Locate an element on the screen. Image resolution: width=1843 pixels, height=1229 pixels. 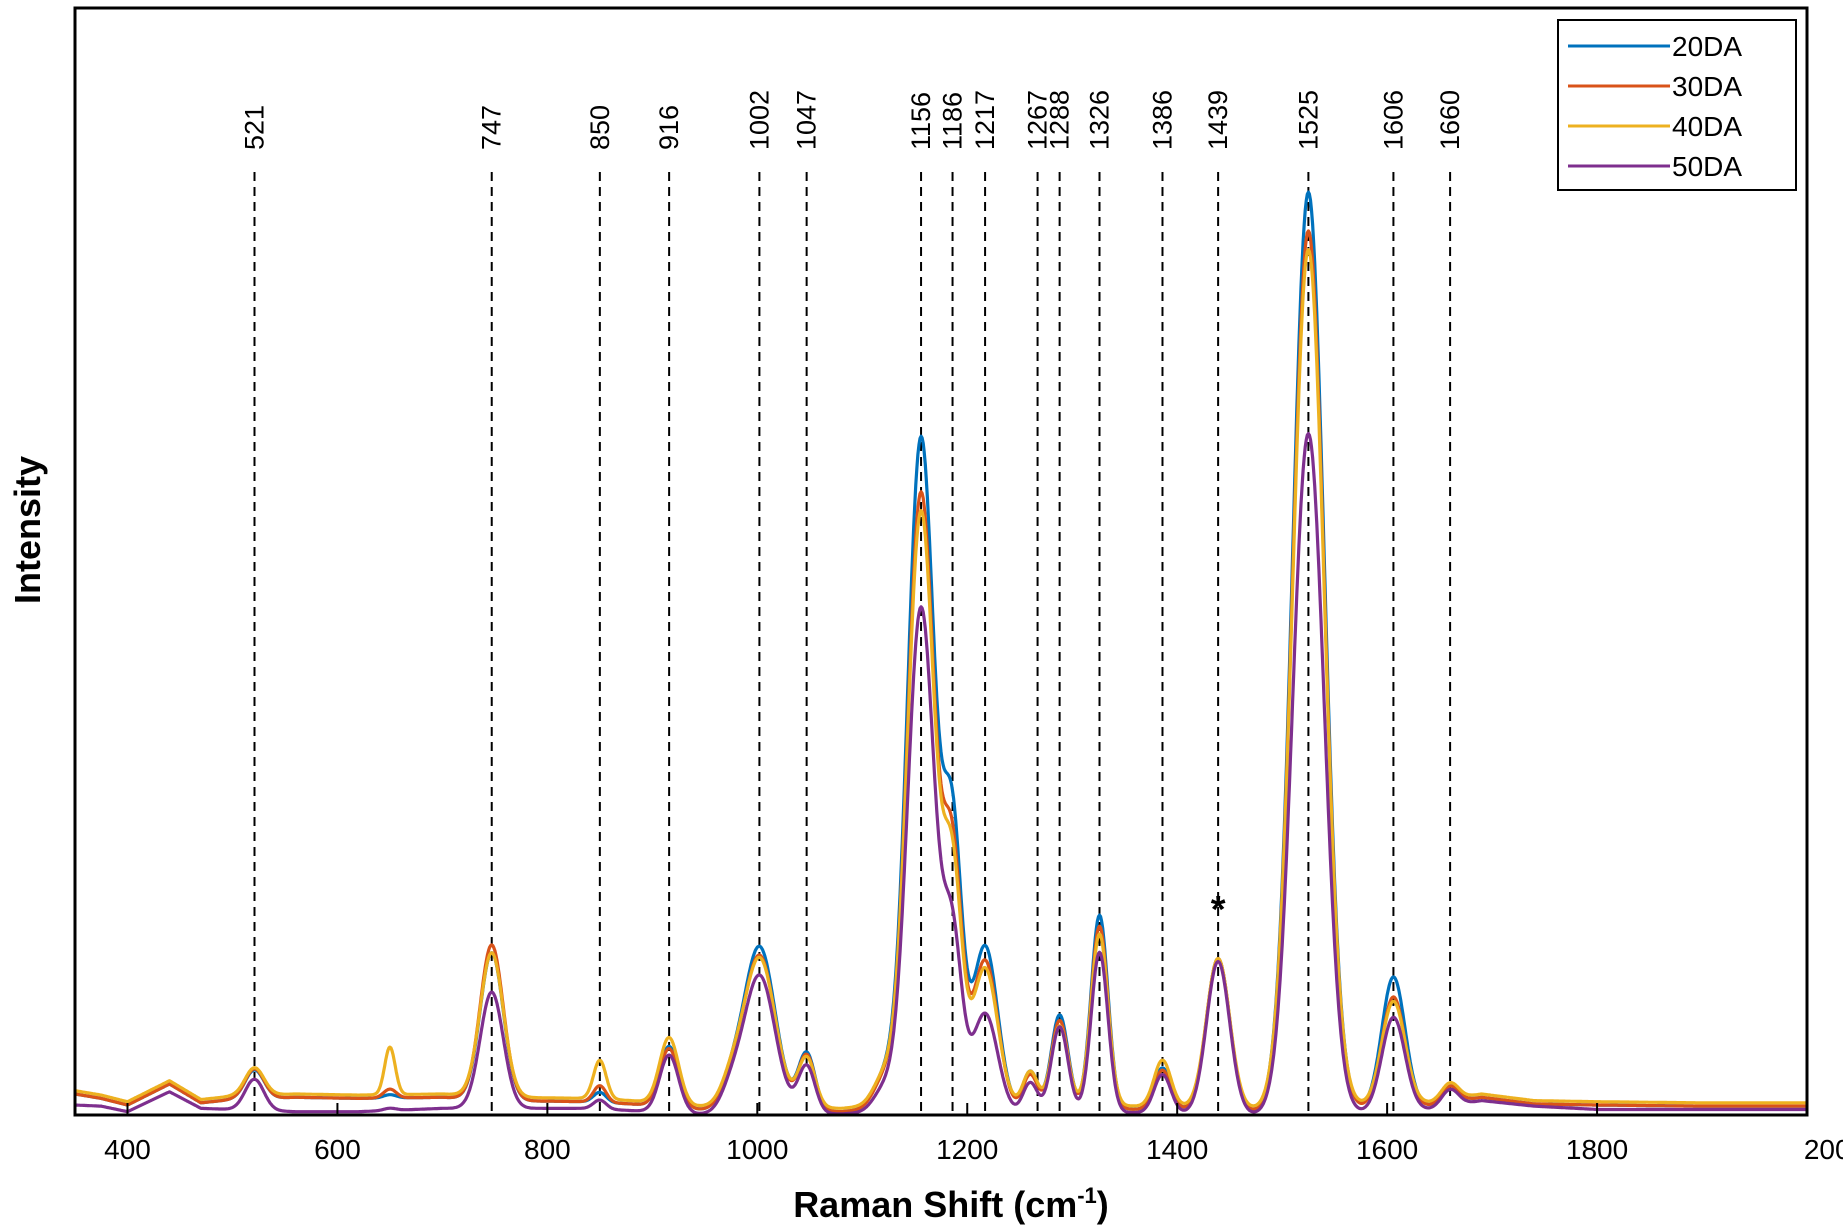
legend-label-20da: 20DA is located at coordinates (1707, 46).